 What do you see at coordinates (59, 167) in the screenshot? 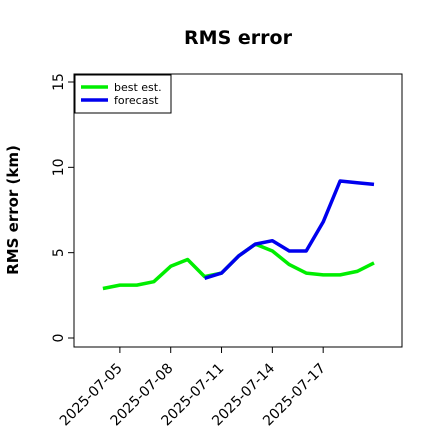
I see `y-tick-label: 10` at bounding box center [59, 167].